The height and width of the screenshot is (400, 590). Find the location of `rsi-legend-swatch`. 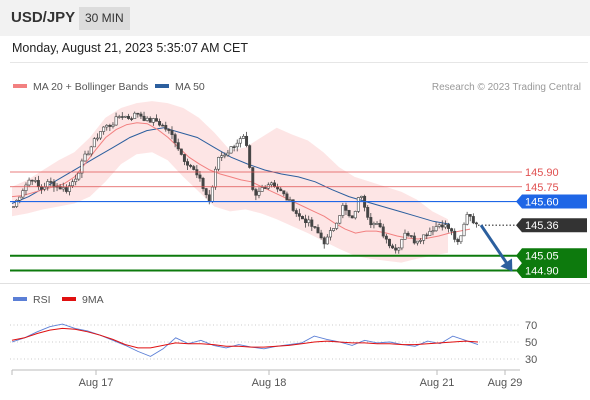

rsi-legend-swatch is located at coordinates (20, 299).